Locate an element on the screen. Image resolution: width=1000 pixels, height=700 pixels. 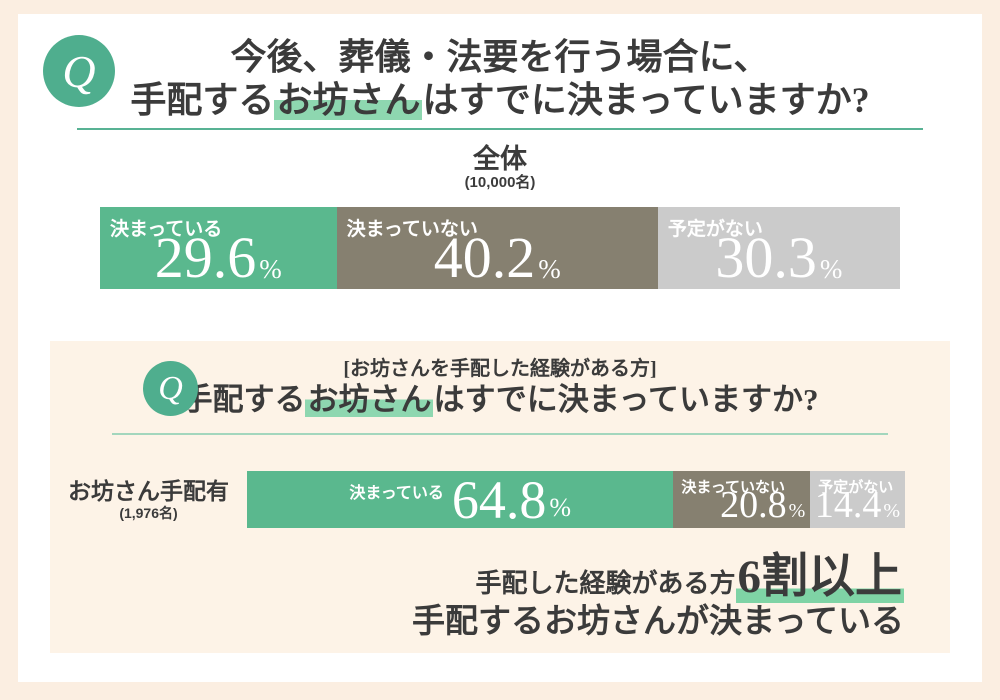
panel-highlighted-word: お坊さん is located at coordinates (369, 399).